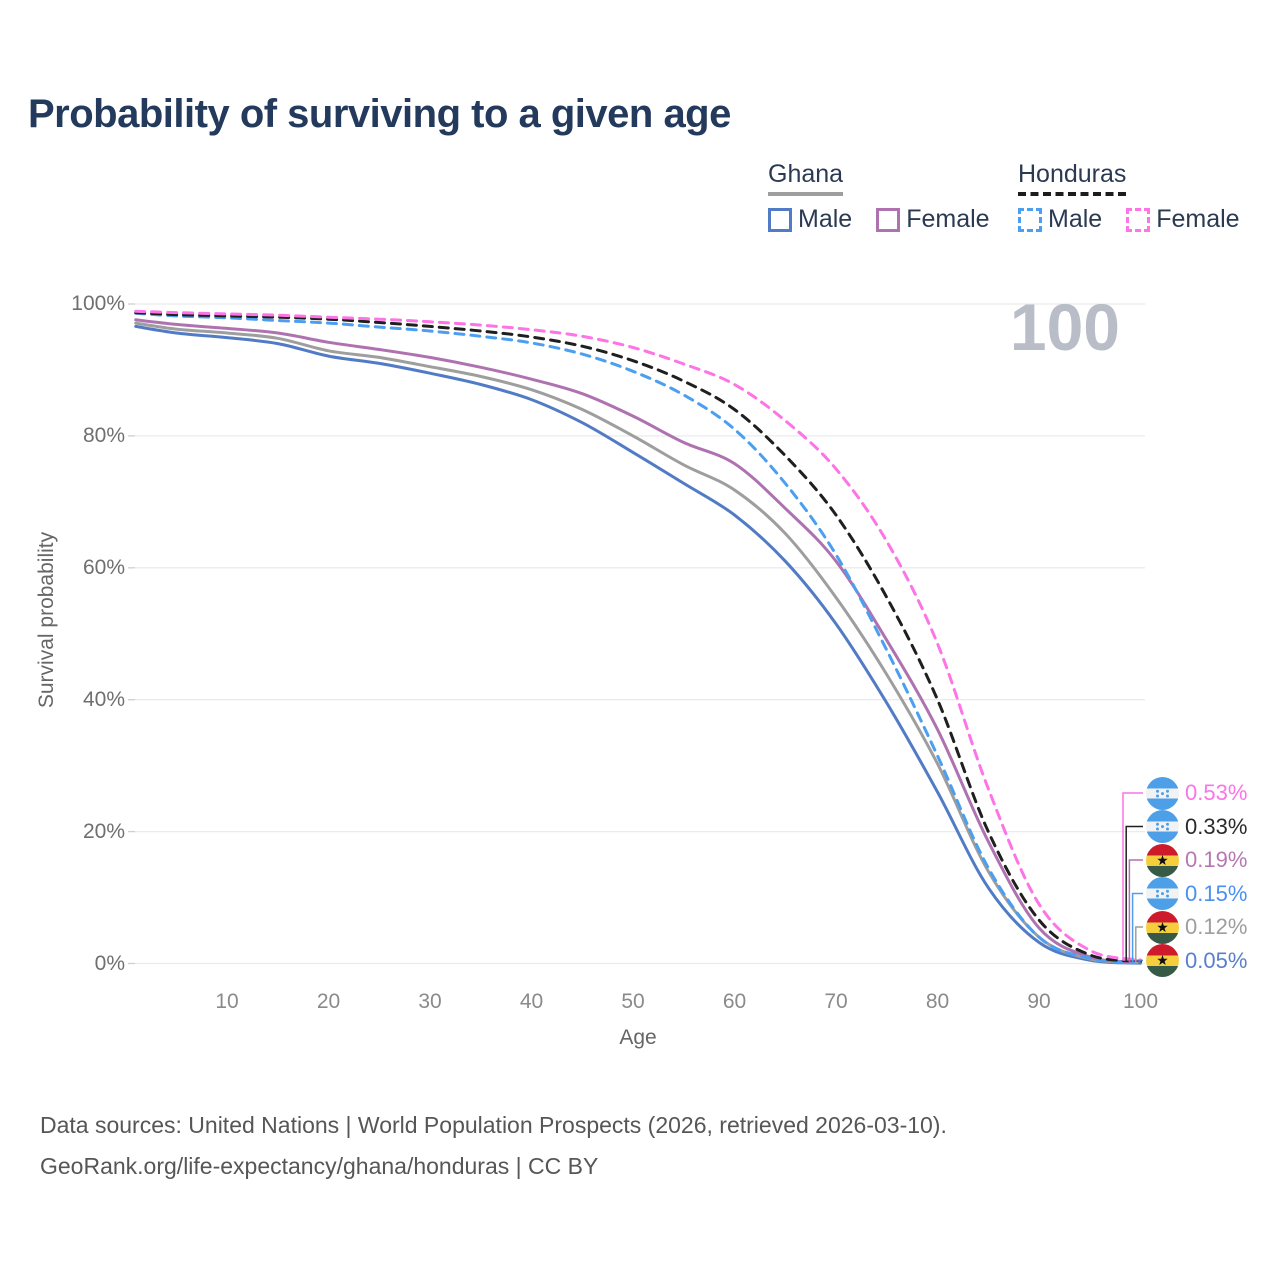 This screenshot has height=1280, width=1280. I want to click on y-tick-label-60: 60%, so click(103, 567).